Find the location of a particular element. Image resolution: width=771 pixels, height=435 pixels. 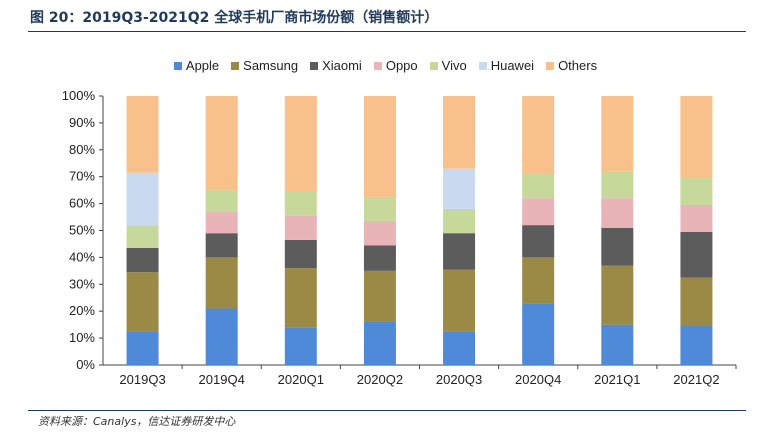

y-tick-label: 30% is located at coordinates (82, 283).